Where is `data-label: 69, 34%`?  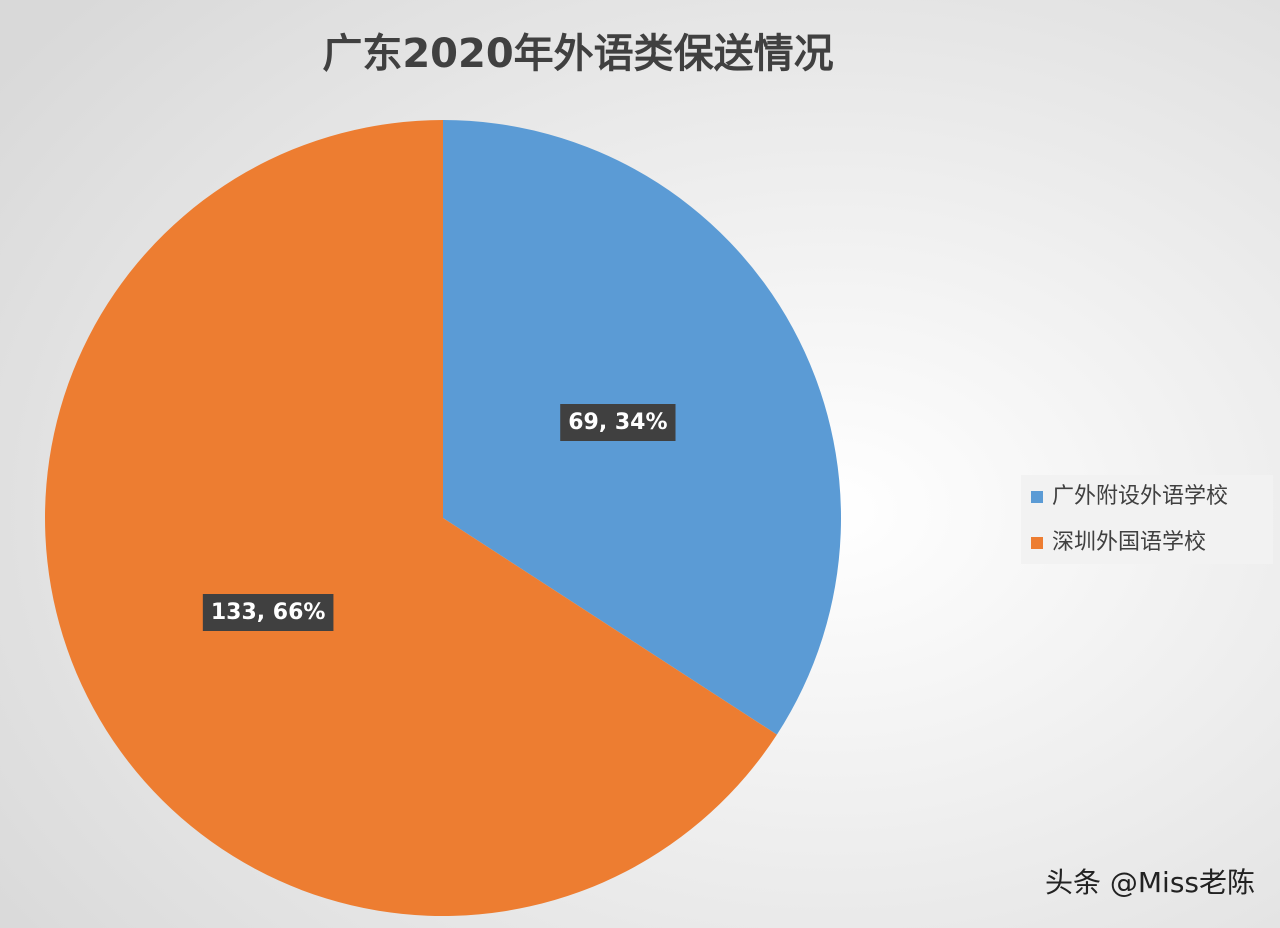
data-label: 69, 34% is located at coordinates (617, 422).